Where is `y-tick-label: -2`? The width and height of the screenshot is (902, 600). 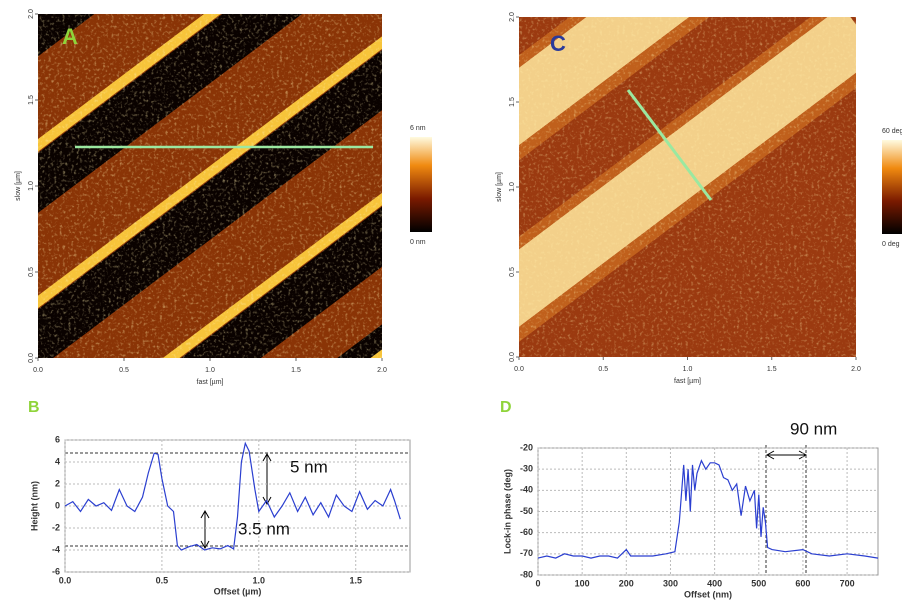
y-tick-label: -2 is located at coordinates (56, 527).